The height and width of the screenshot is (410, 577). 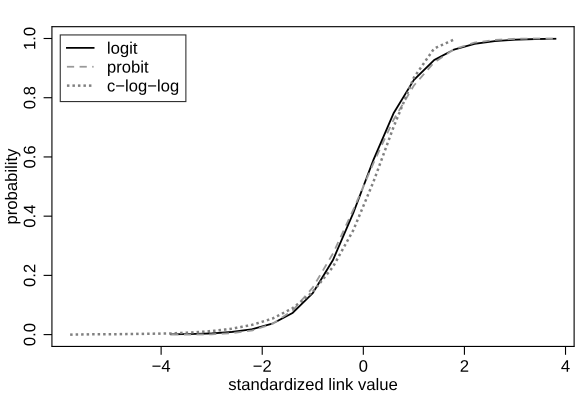 What do you see at coordinates (161, 366) in the screenshot?
I see `x-tick-label: −4` at bounding box center [161, 366].